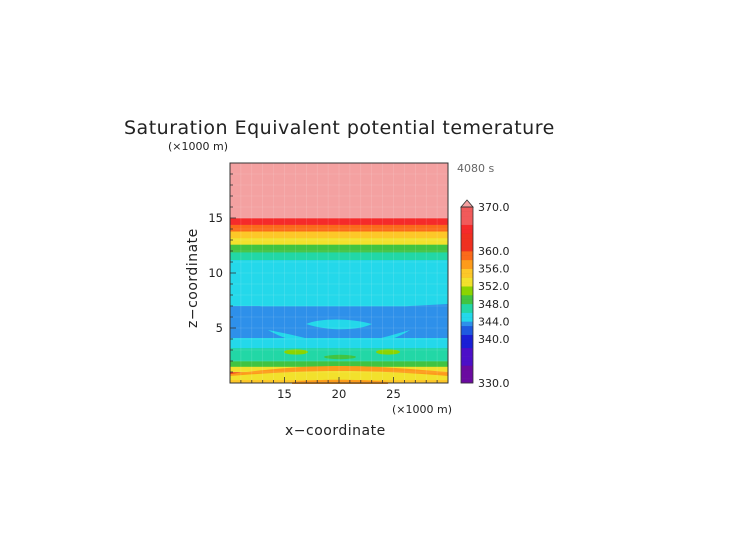  I want to click on x-tick-label: 25, so click(393, 394).